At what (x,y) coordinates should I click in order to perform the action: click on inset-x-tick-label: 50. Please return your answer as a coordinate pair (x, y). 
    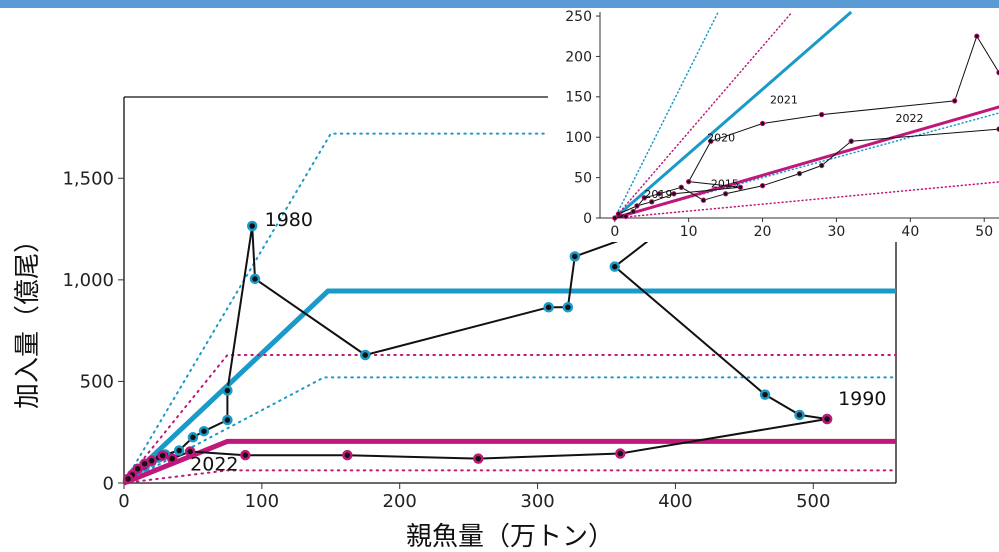
    Looking at the image, I should click on (984, 232).